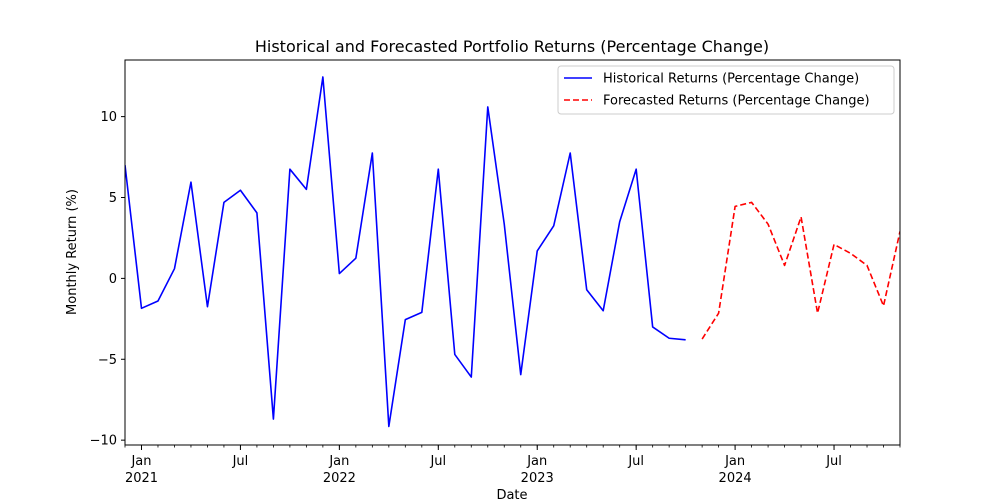  Describe the element at coordinates (113, 279) in the screenshot. I see `y-tick-label: 0` at that location.